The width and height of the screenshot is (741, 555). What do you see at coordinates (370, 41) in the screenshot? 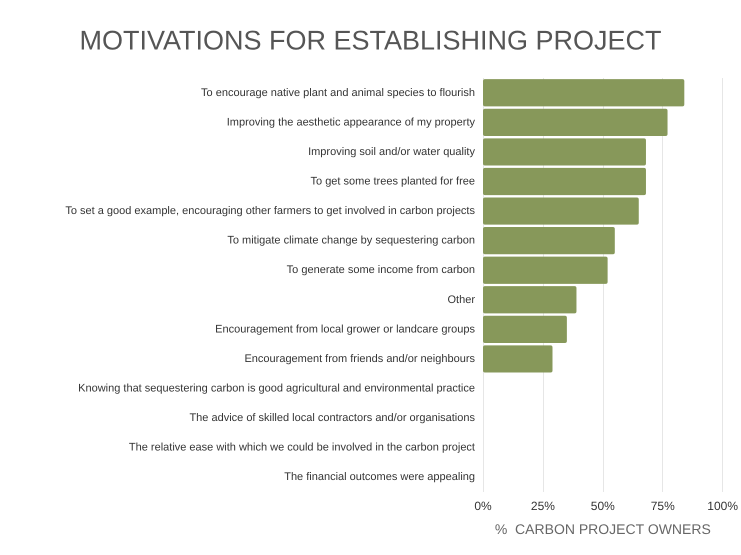
I see `chart-title: MOTIVATIONS FOR ESTABLISHING PROJECT` at bounding box center [370, 41].